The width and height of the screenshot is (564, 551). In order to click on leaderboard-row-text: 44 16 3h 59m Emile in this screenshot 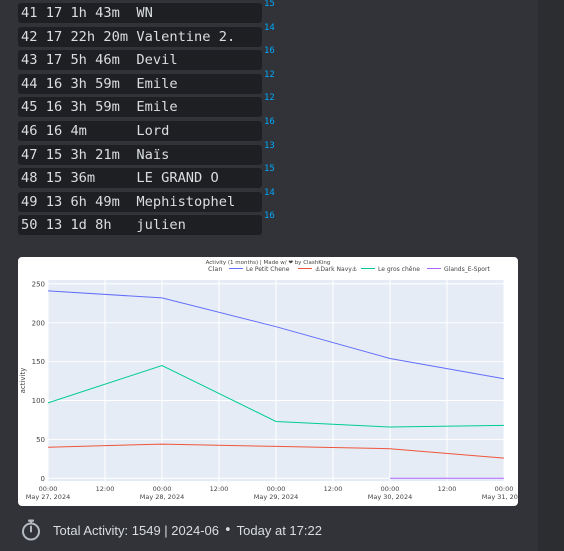, I will do `click(99, 83)`.